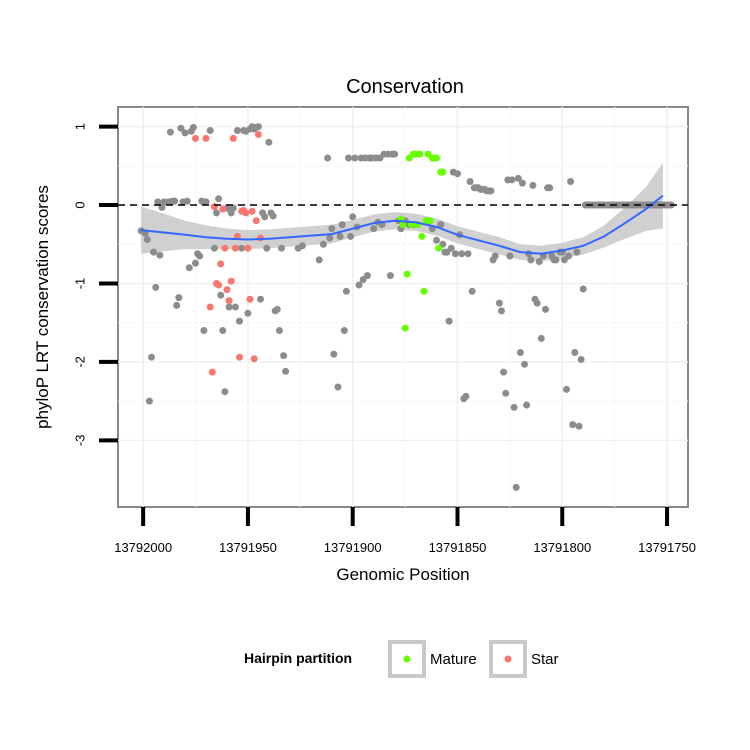  What do you see at coordinates (458, 547) in the screenshot?
I see `x-tick-label: 13791850` at bounding box center [458, 547].